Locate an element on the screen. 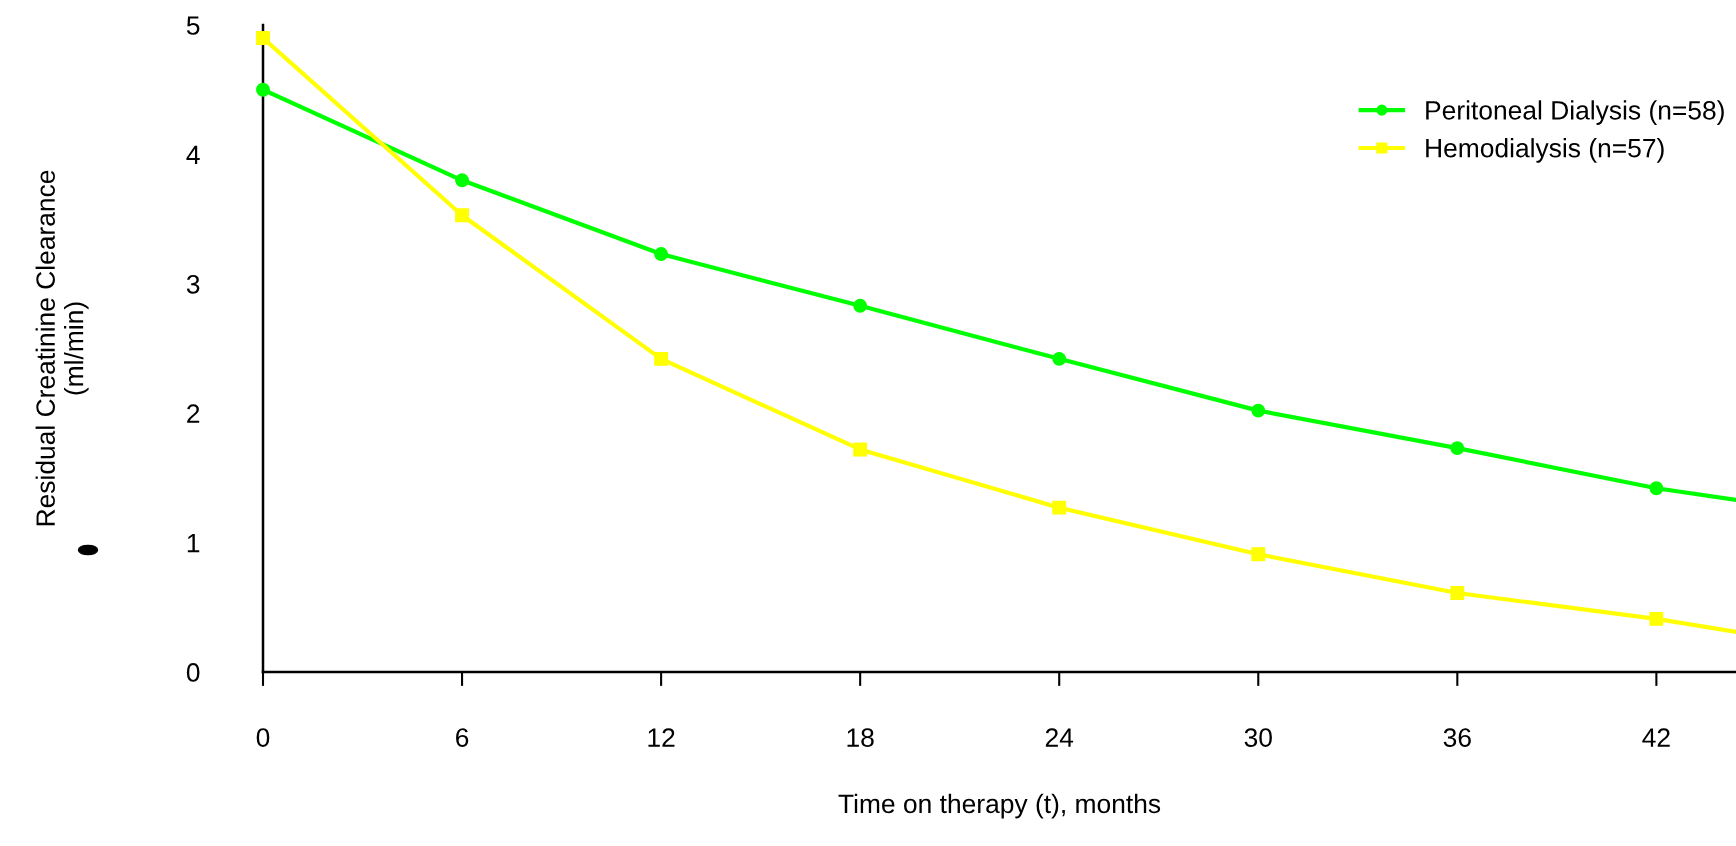 This screenshot has height=846, width=1736. x-tick-label: 24 is located at coordinates (1059, 737).